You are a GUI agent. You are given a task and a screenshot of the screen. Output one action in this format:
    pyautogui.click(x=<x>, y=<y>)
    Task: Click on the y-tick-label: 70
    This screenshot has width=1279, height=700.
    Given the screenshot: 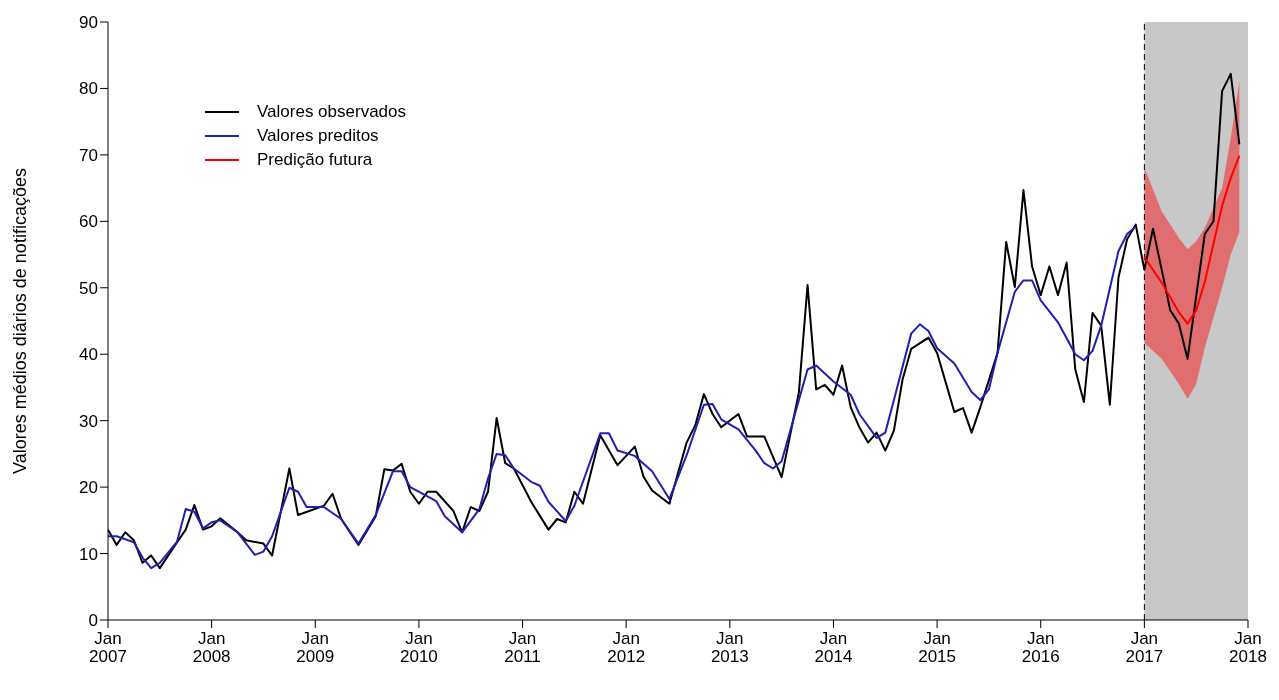 What is the action you would take?
    pyautogui.click(x=88, y=155)
    